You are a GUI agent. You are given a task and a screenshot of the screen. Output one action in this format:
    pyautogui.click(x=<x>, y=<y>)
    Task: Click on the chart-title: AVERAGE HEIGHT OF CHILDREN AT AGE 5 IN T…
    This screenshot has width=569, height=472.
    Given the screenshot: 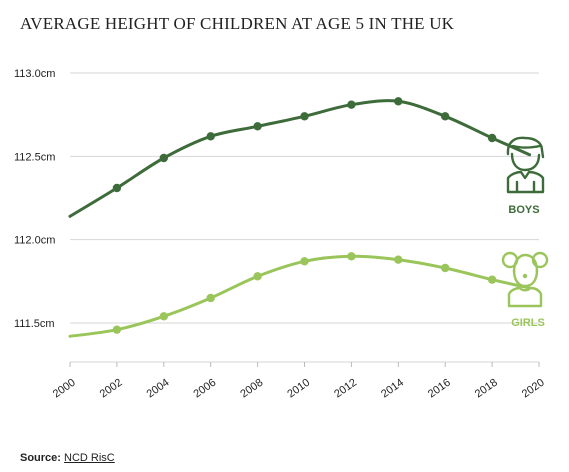 What is the action you would take?
    pyautogui.click(x=237, y=23)
    